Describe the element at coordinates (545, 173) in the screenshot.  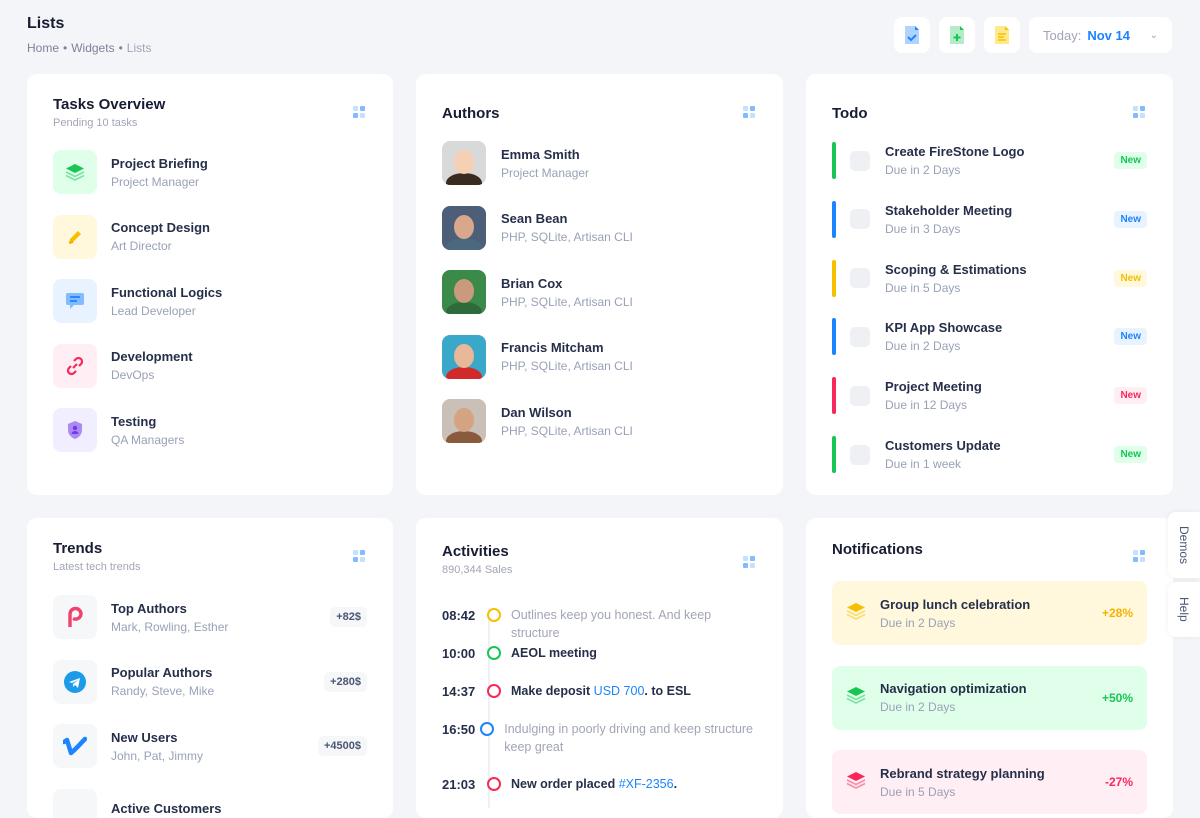
I see `author-skills: Project Manager` at that location.